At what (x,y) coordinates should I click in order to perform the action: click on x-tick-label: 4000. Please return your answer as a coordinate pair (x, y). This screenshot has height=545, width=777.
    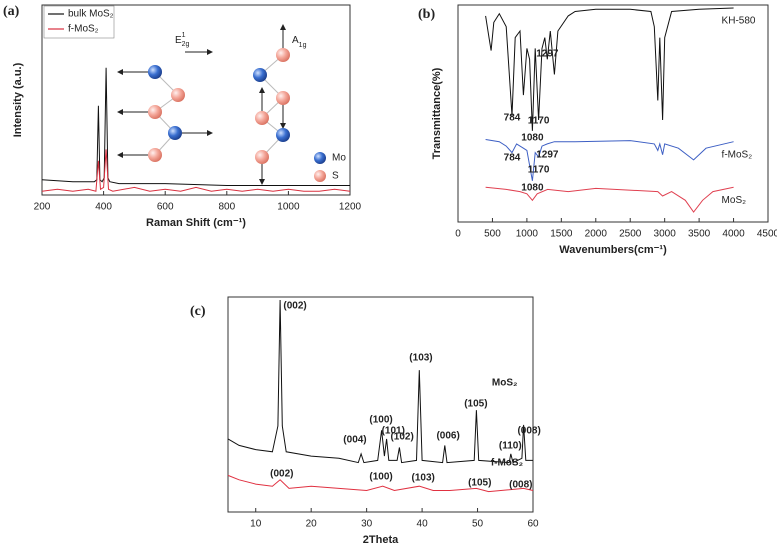
    Looking at the image, I should click on (733, 234).